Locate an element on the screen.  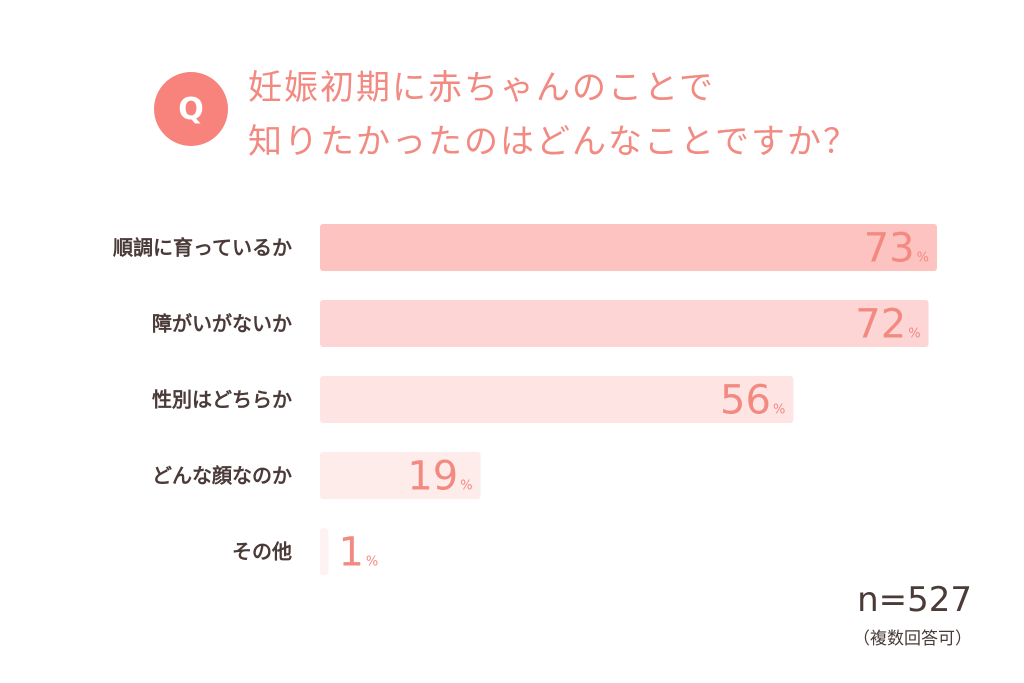
category-label-4: その他 is located at coordinates (262, 552).